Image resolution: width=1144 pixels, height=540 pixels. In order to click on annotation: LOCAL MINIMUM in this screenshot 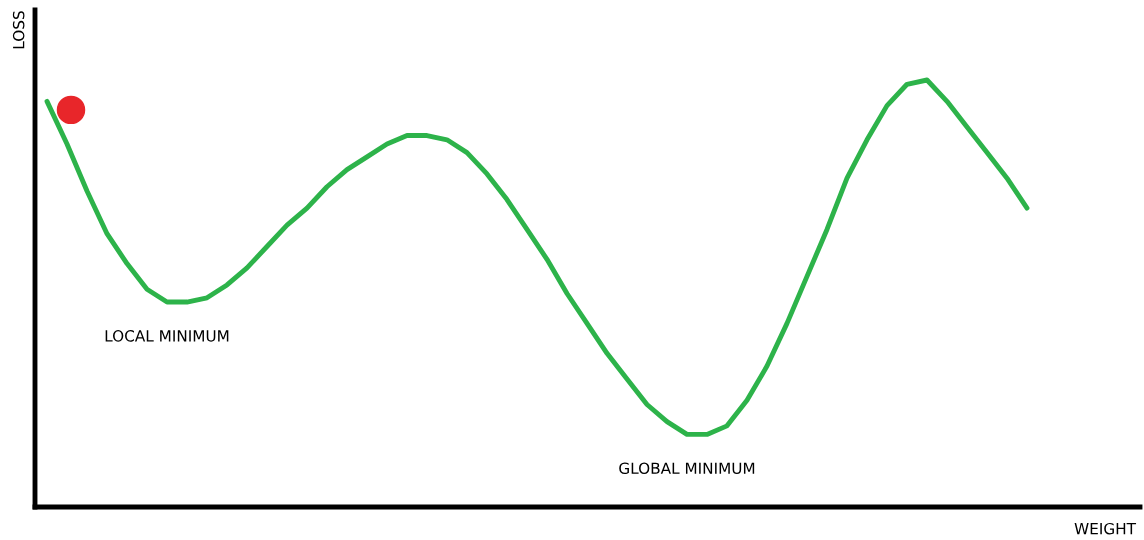, I will do `click(167, 336)`.